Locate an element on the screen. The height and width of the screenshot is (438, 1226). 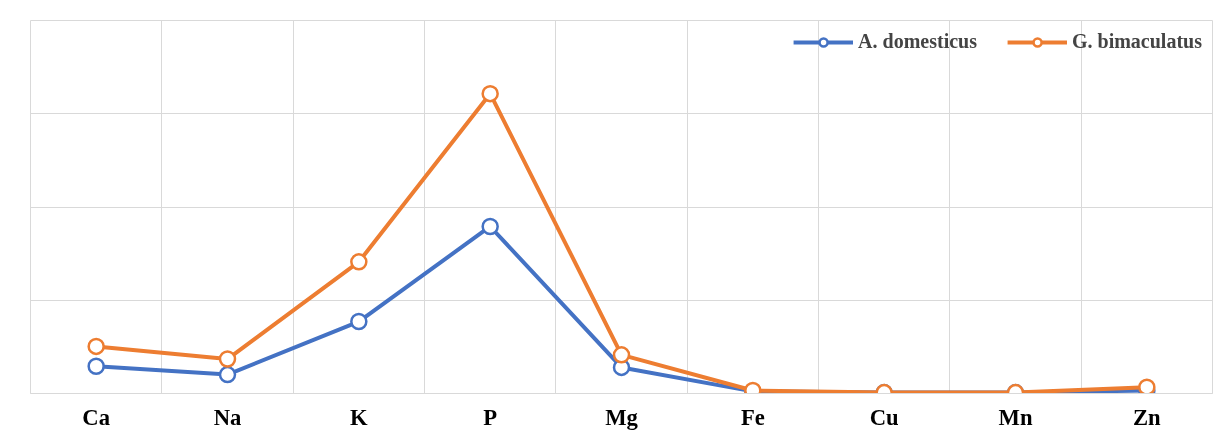
x-tick-label: Cu is located at coordinates (884, 417).